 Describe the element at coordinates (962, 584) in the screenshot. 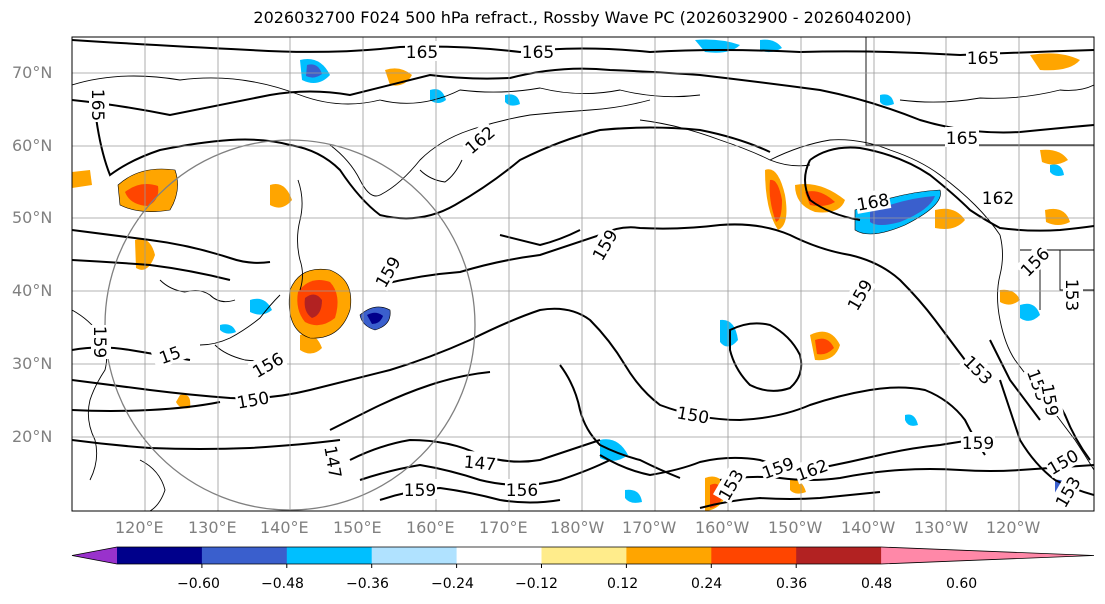

I see `colorbar-tick-label: 0.60` at that location.